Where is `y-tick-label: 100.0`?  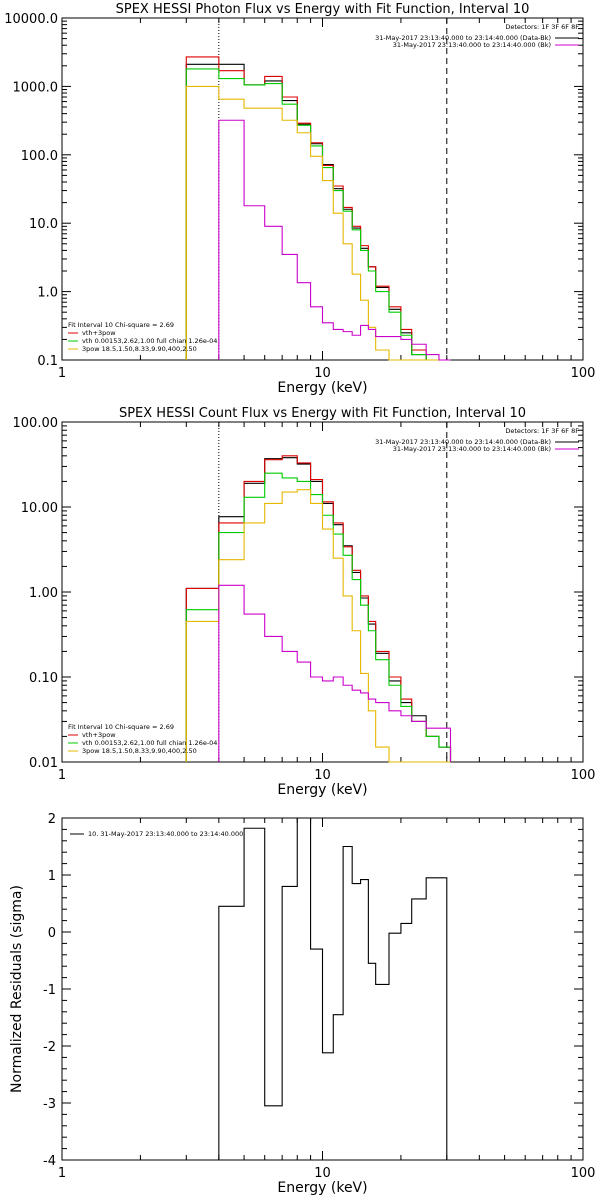 y-tick-label: 100.0 is located at coordinates (39, 156).